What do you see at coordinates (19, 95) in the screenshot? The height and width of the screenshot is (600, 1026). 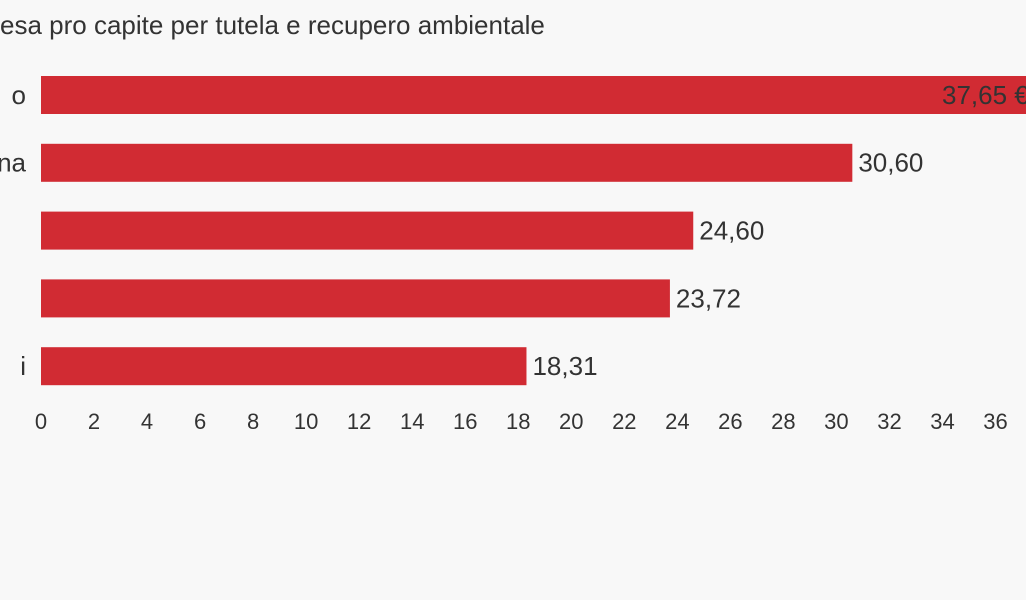 I see `y-tick-label: o` at bounding box center [19, 95].